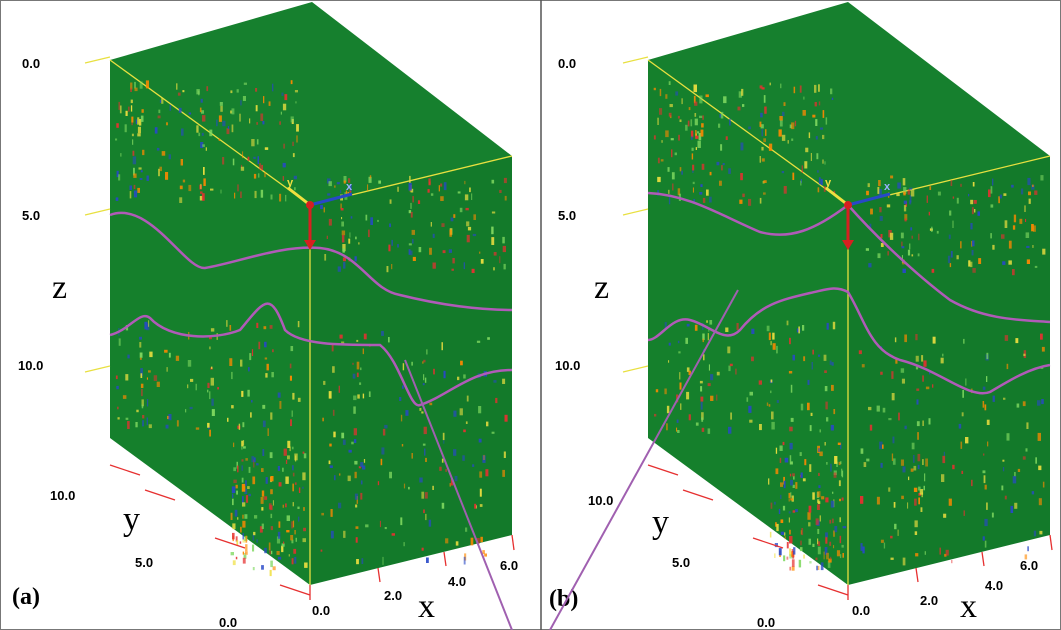 This screenshot has width=1061, height=630. Describe the element at coordinates (635, 214) in the screenshot. I see `z-axis-ticks` at that location.